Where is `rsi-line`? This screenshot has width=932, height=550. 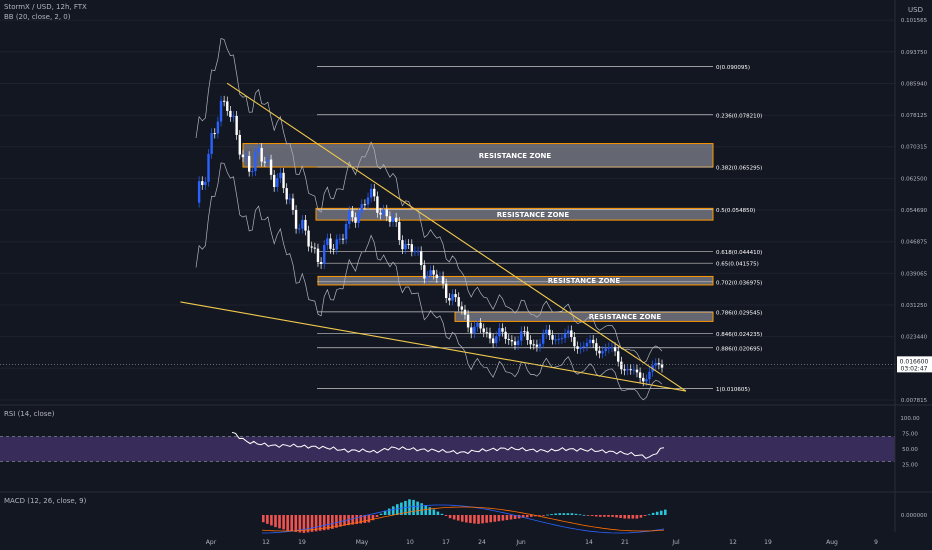 rsi-line is located at coordinates (448, 445).